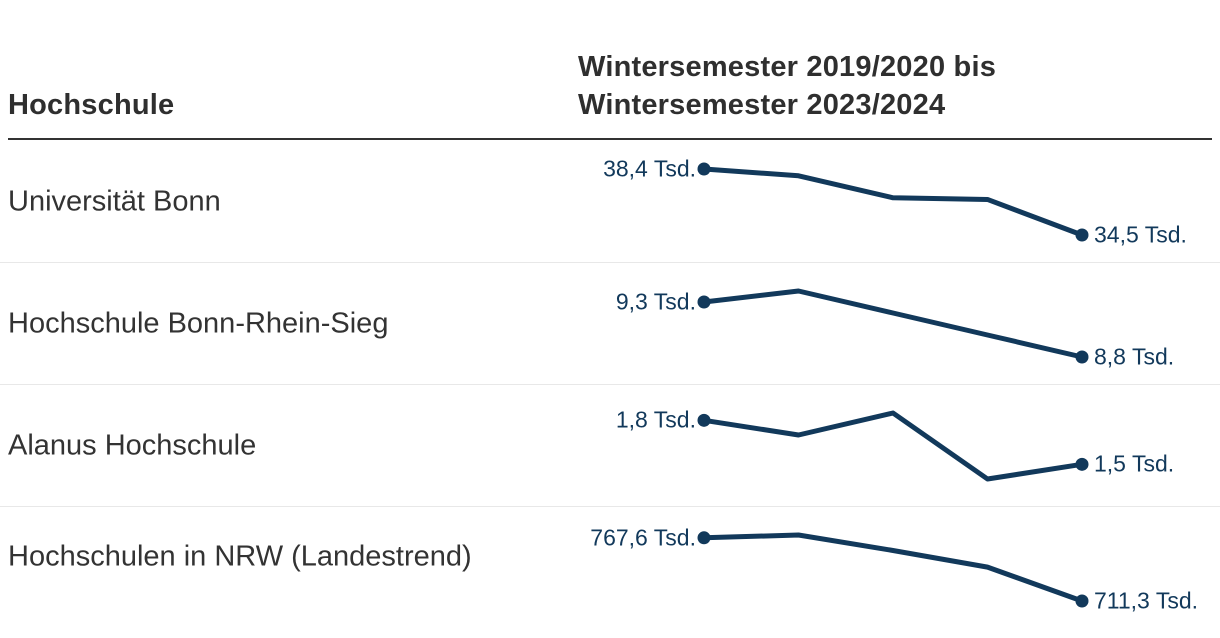 The width and height of the screenshot is (1220, 638). I want to click on column-header-period-line1: Wintersemester 2019/2020 bis, so click(787, 67).